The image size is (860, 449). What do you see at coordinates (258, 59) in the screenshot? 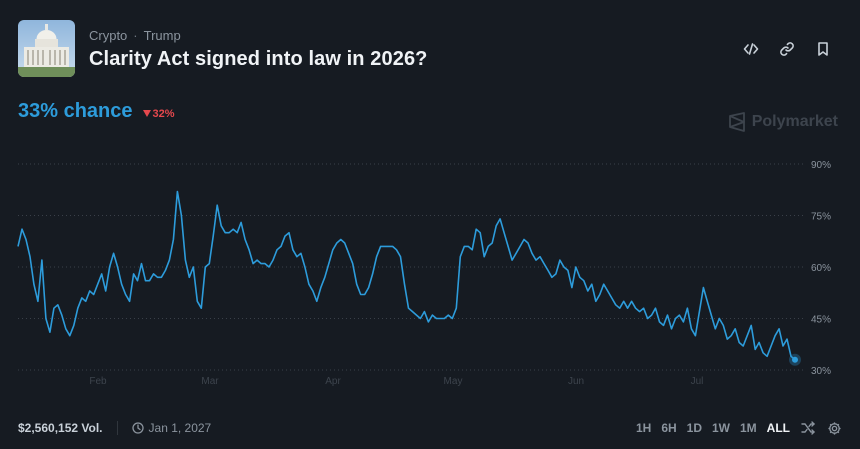
I see `market-title: Clarity Act signed into law in 2026?` at bounding box center [258, 59].